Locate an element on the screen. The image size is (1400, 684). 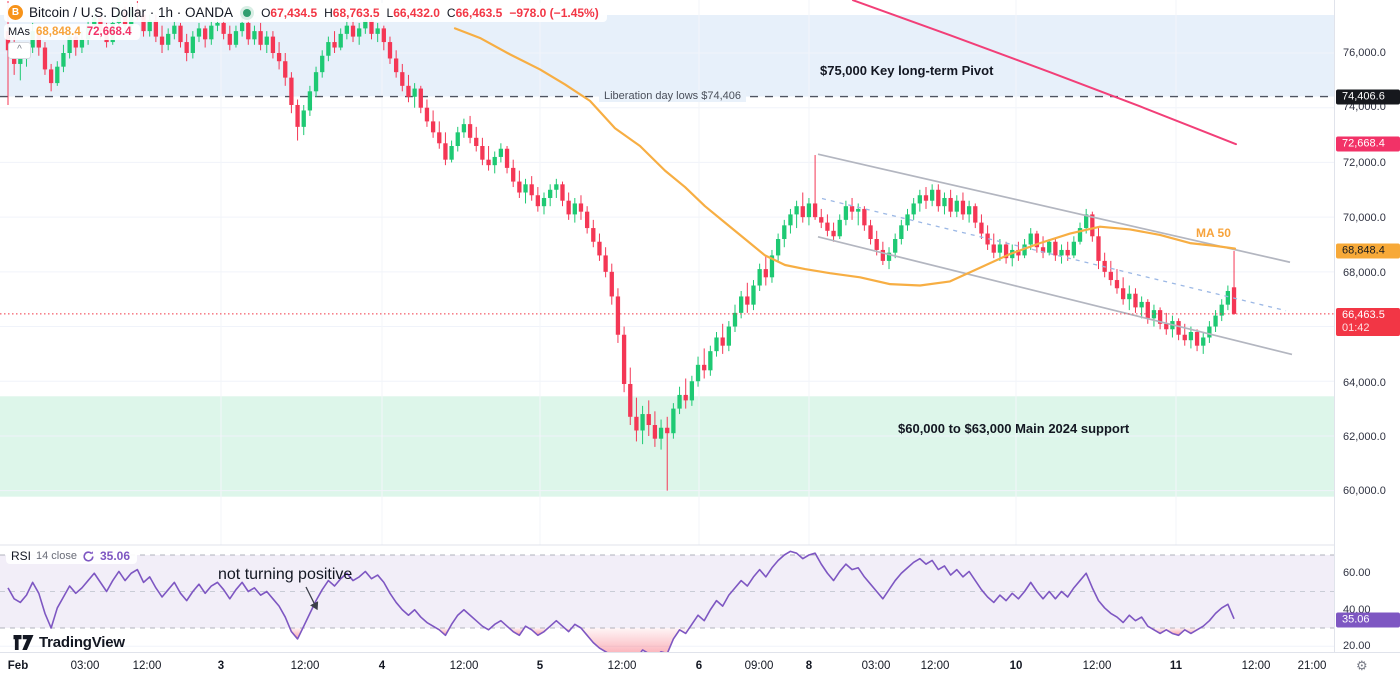
time-axis-label: 4 is located at coordinates (382, 666).